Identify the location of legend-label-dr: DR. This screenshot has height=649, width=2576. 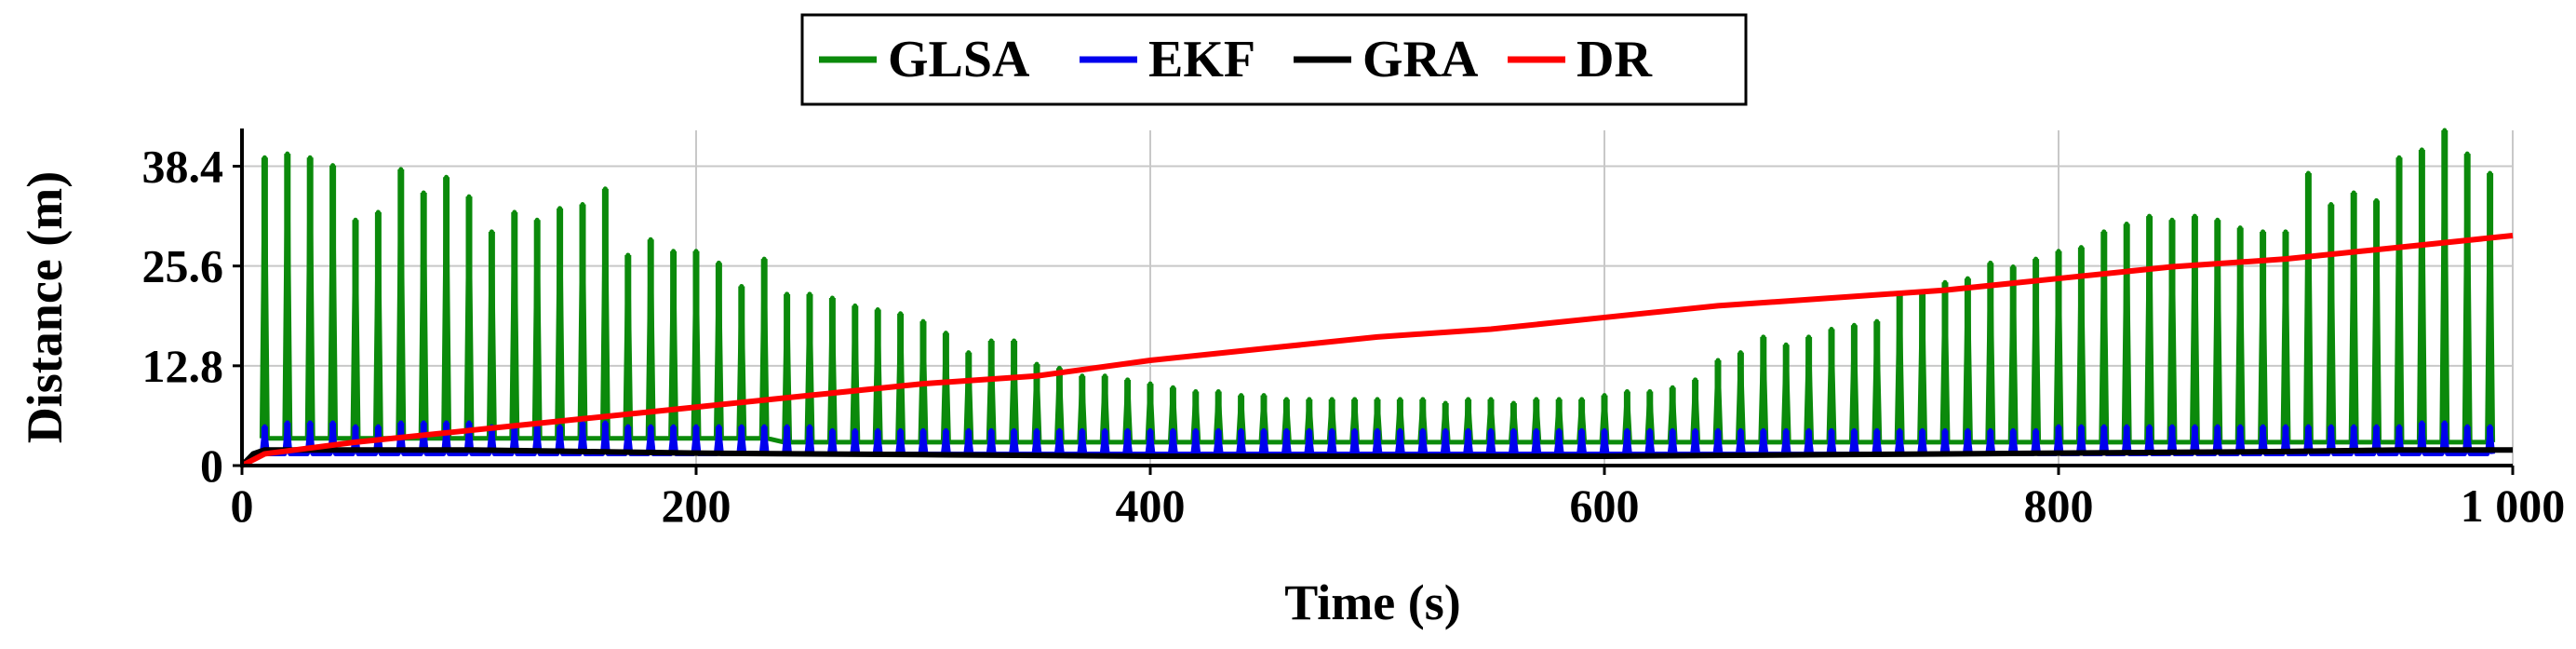
(1614, 59).